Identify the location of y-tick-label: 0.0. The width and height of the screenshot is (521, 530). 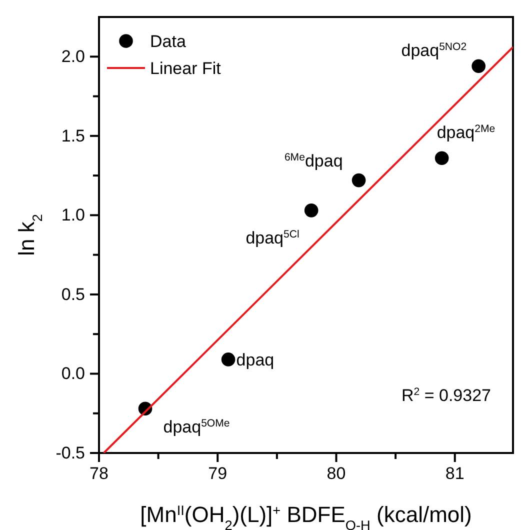
(73, 374).